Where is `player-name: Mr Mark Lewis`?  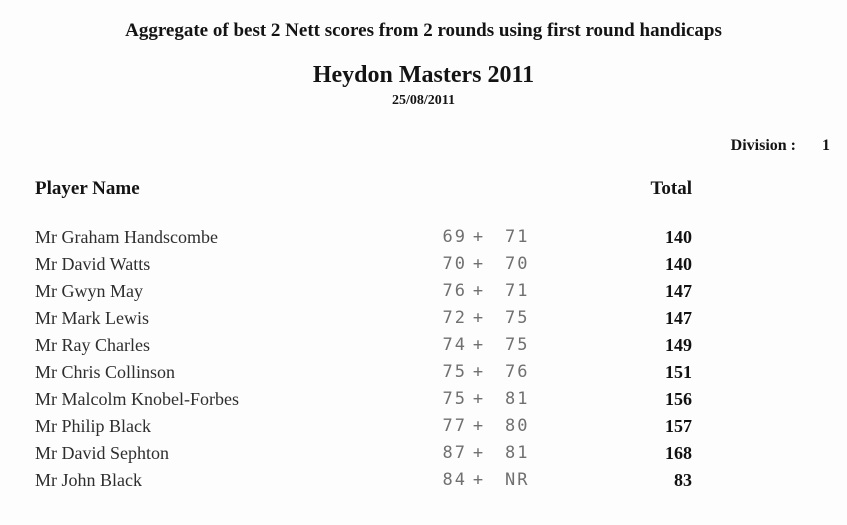
player-name: Mr Mark Lewis is located at coordinates (92, 318).